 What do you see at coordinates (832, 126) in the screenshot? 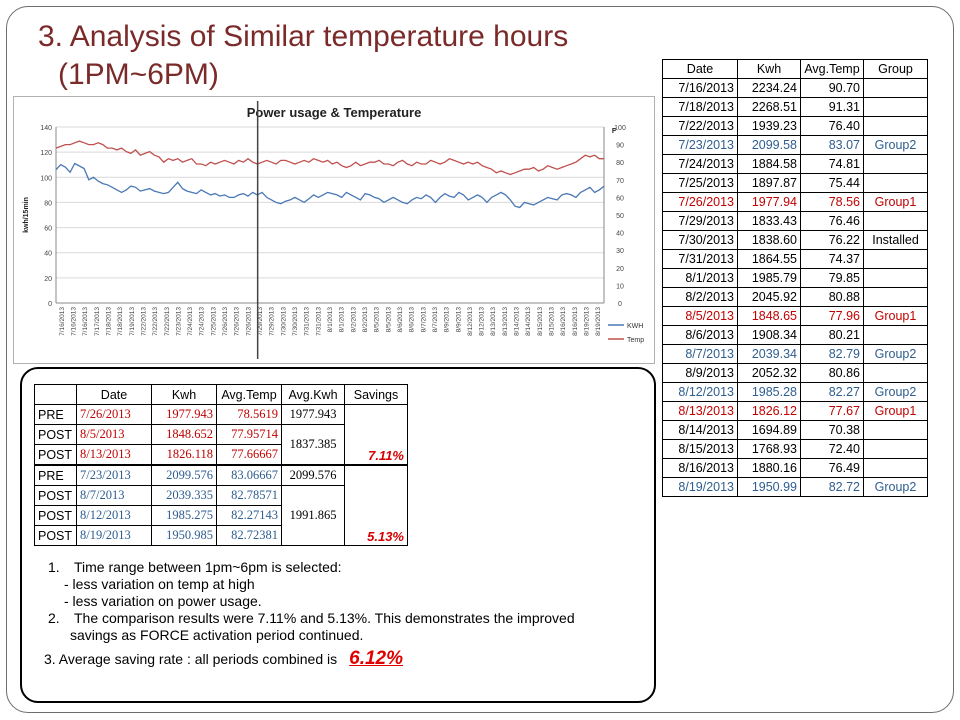
I see `avg-temp-cell: 76.40` at bounding box center [832, 126].